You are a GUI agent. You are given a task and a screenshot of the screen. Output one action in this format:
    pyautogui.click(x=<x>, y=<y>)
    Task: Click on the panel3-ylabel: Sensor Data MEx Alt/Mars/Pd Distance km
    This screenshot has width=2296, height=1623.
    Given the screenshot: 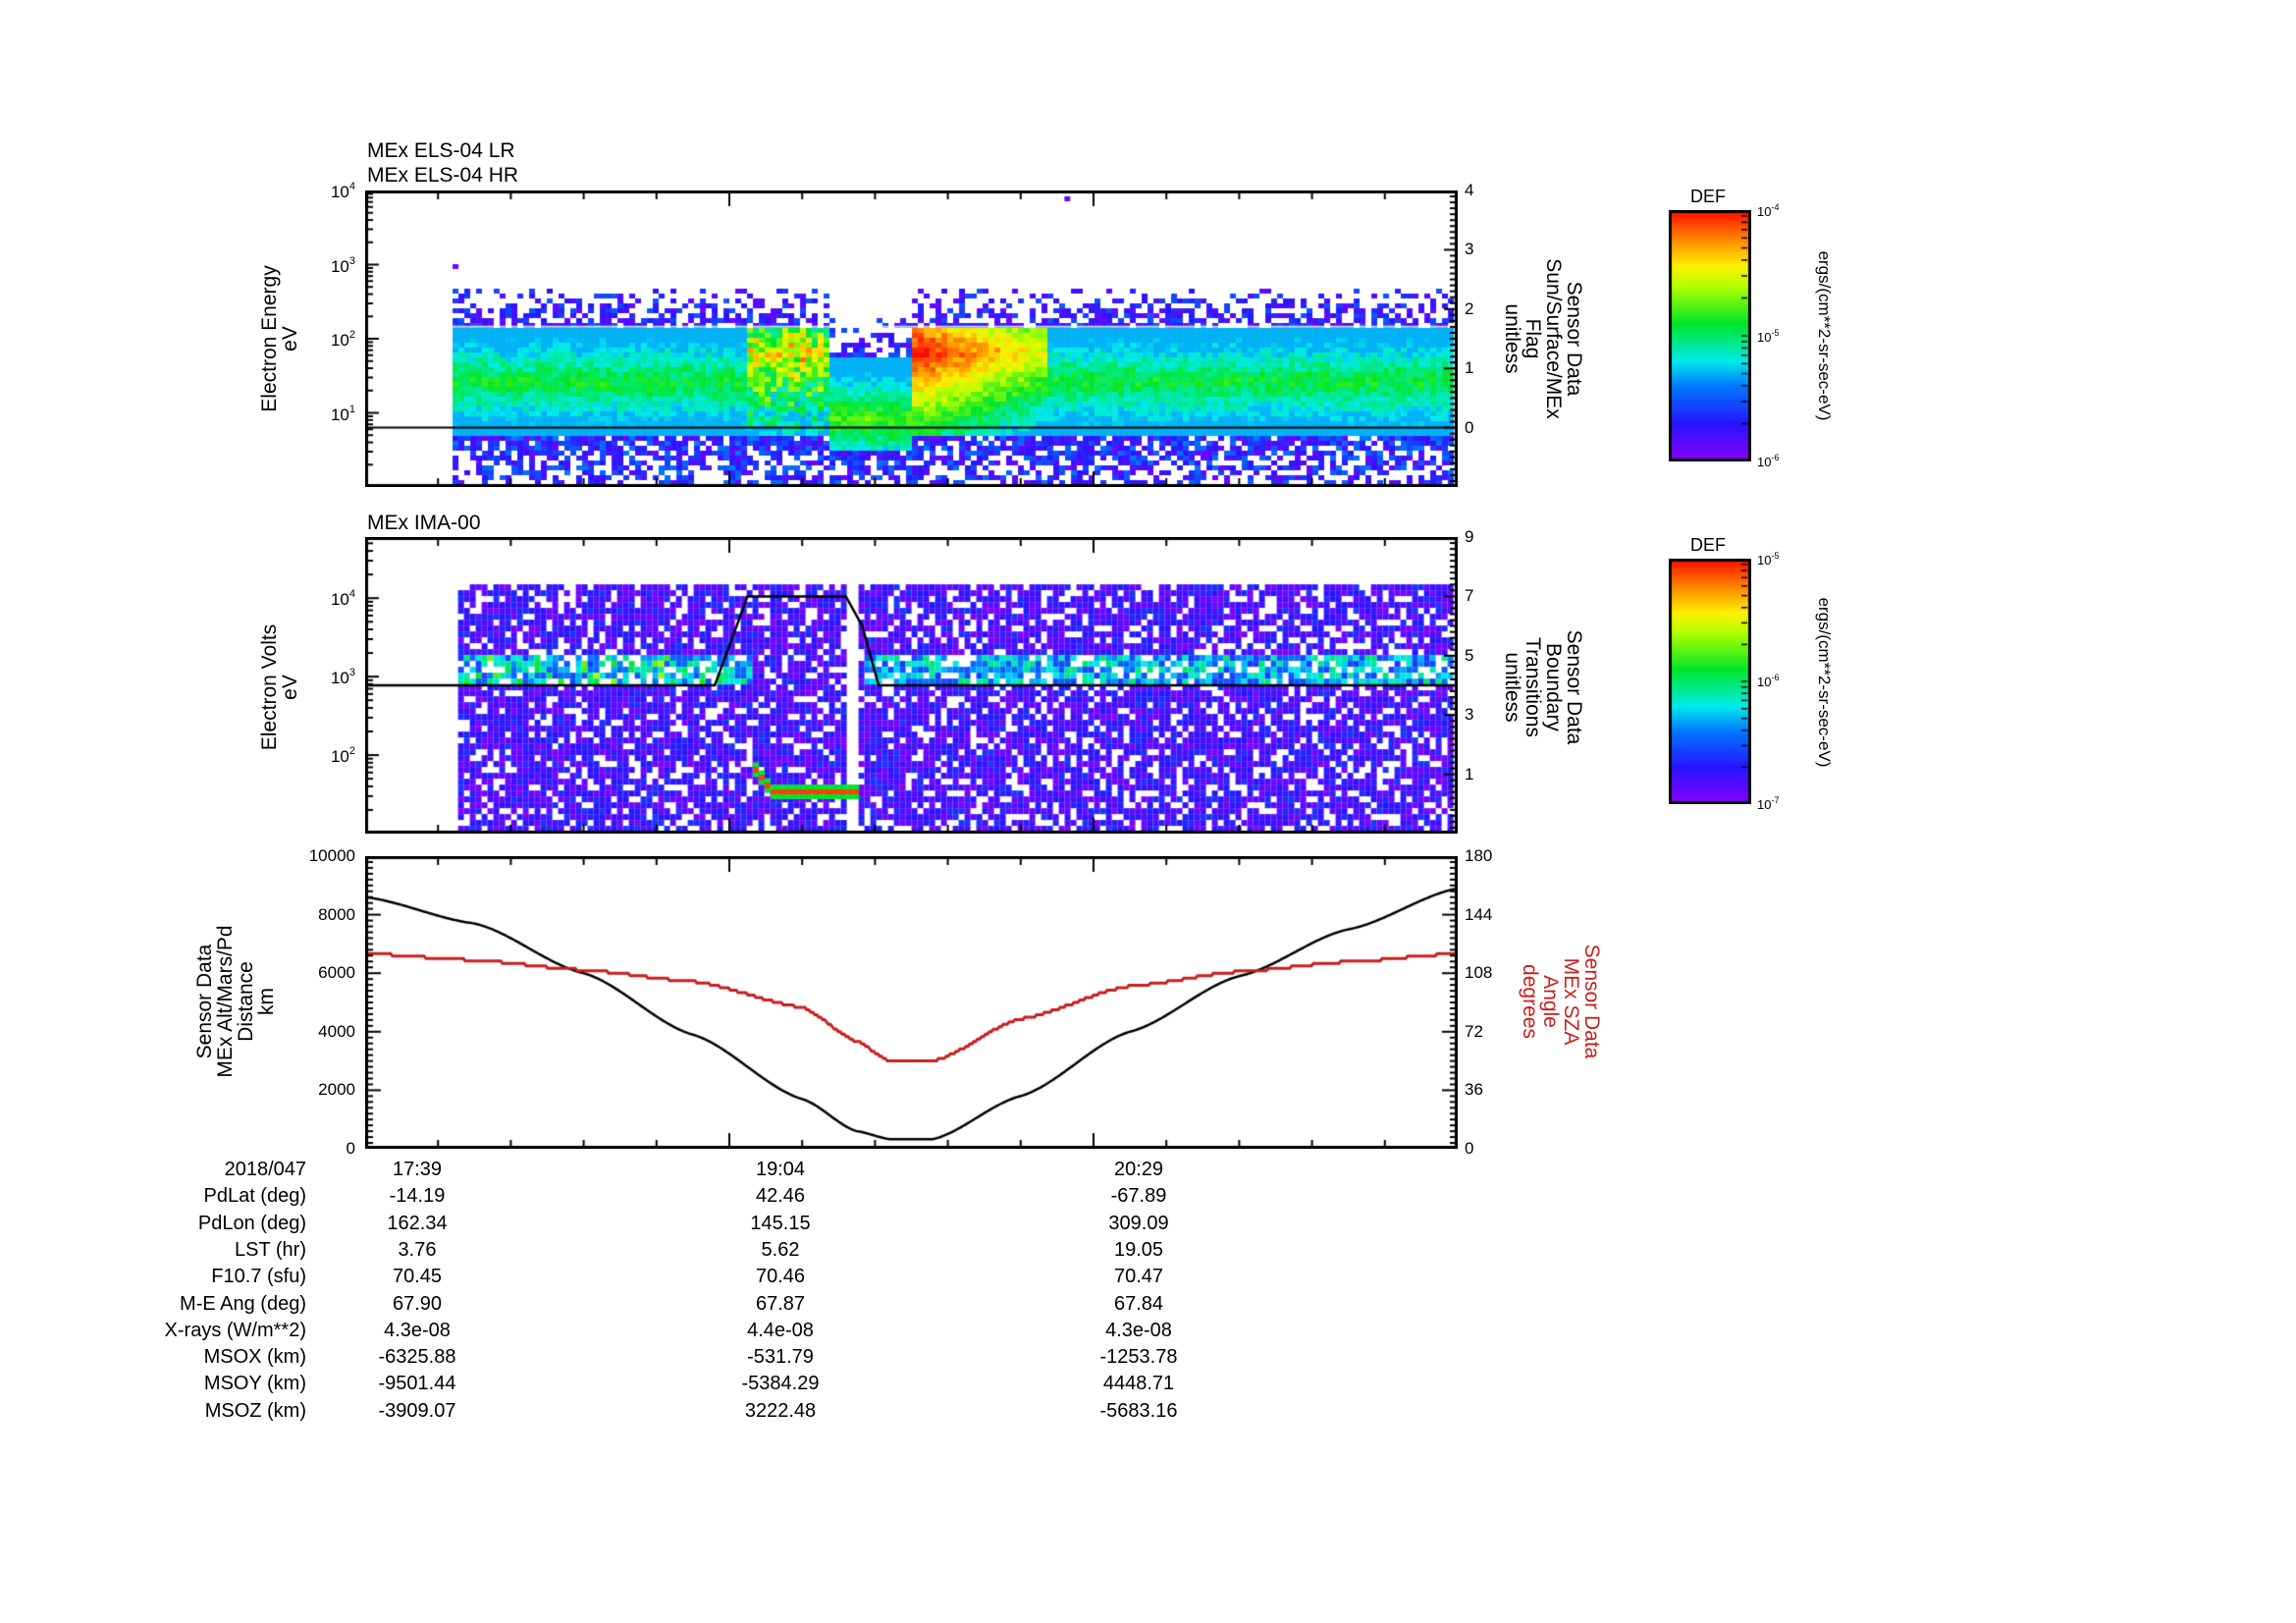 What is the action you would take?
    pyautogui.click(x=235, y=1001)
    